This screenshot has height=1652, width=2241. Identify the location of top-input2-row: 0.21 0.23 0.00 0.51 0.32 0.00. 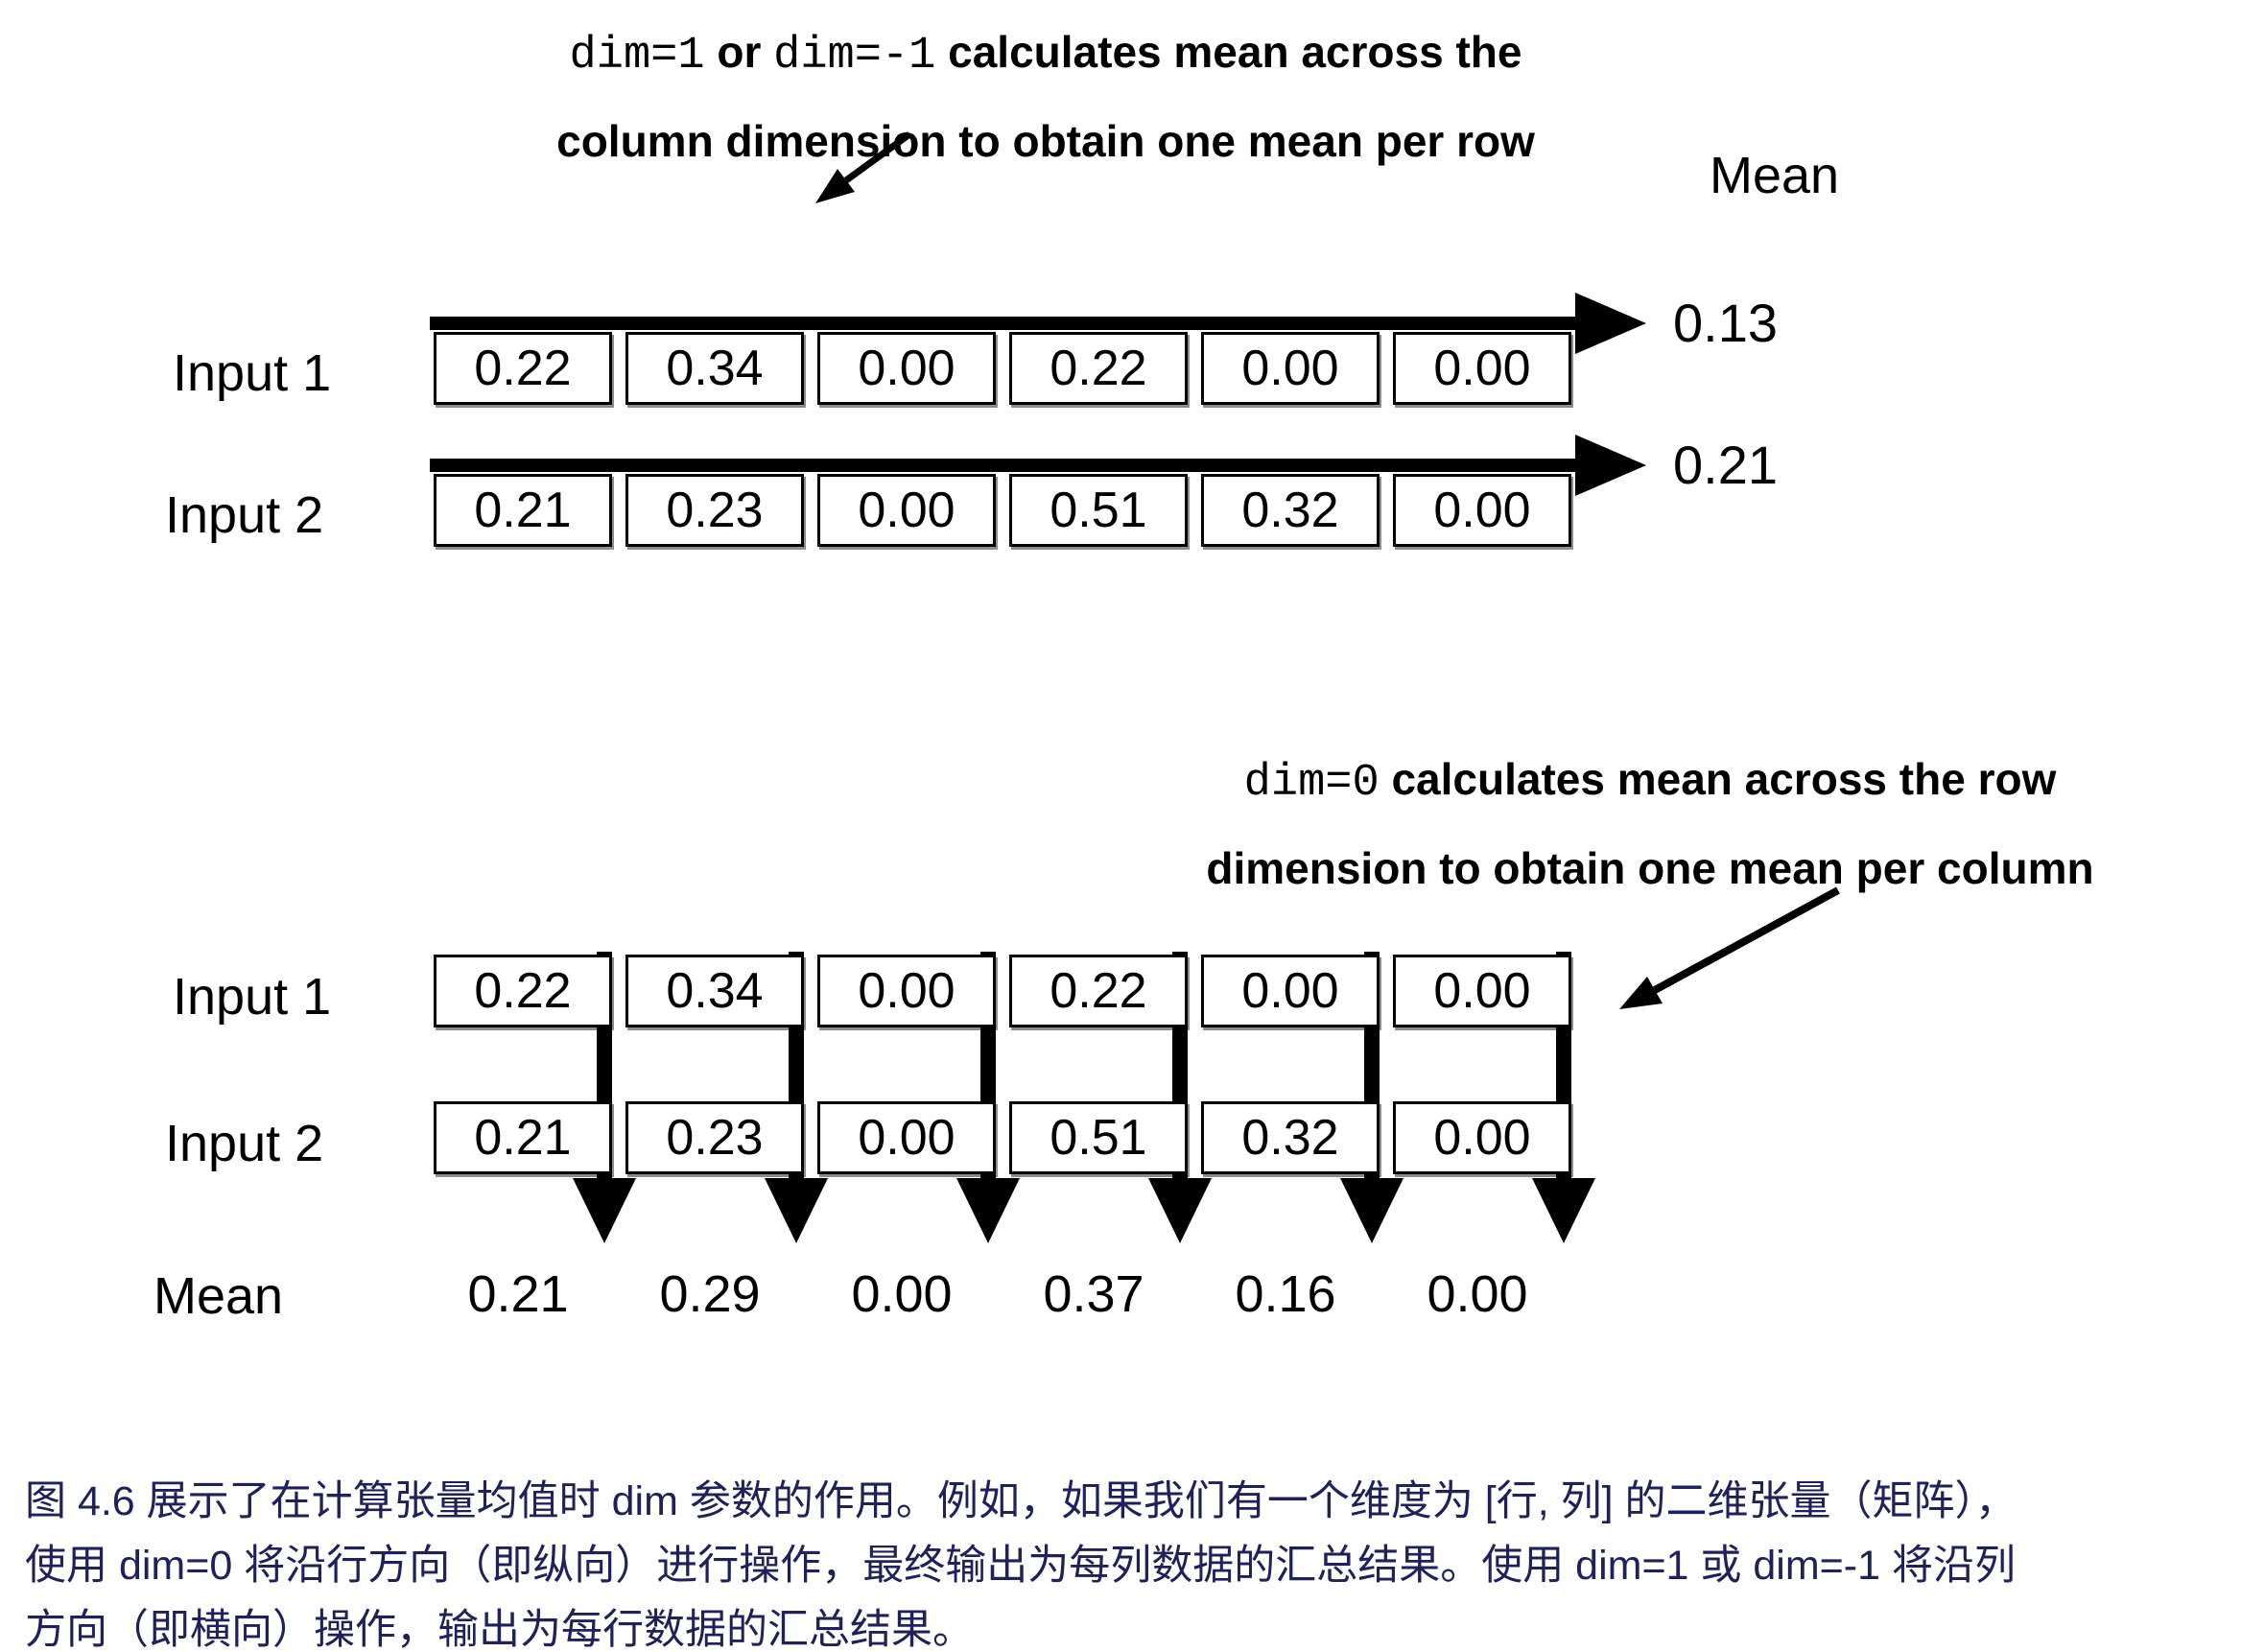
(1003, 510).